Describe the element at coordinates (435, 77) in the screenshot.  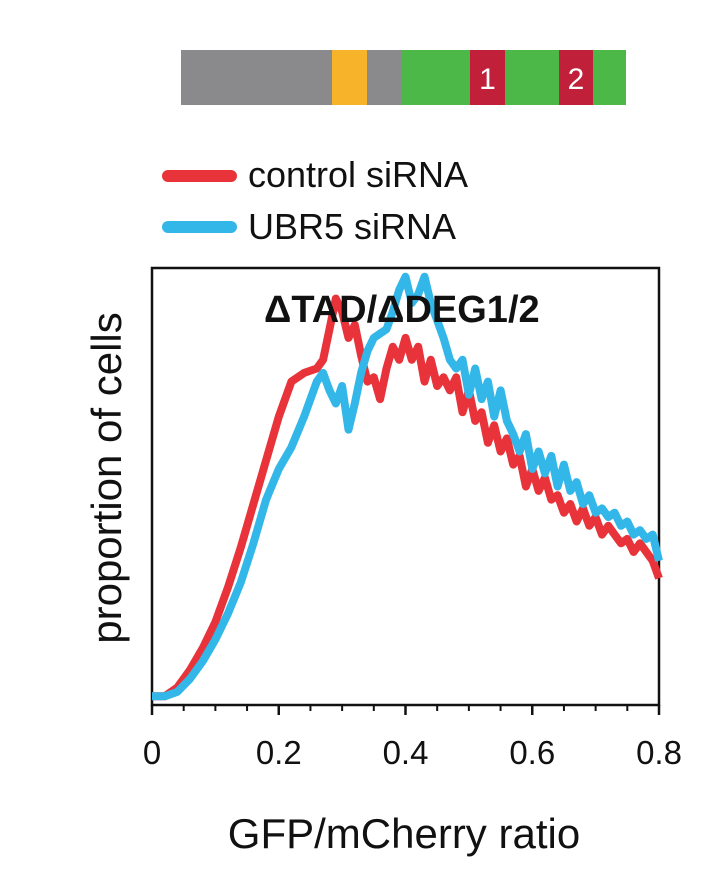
I see `schematic-segment-green-a` at that location.